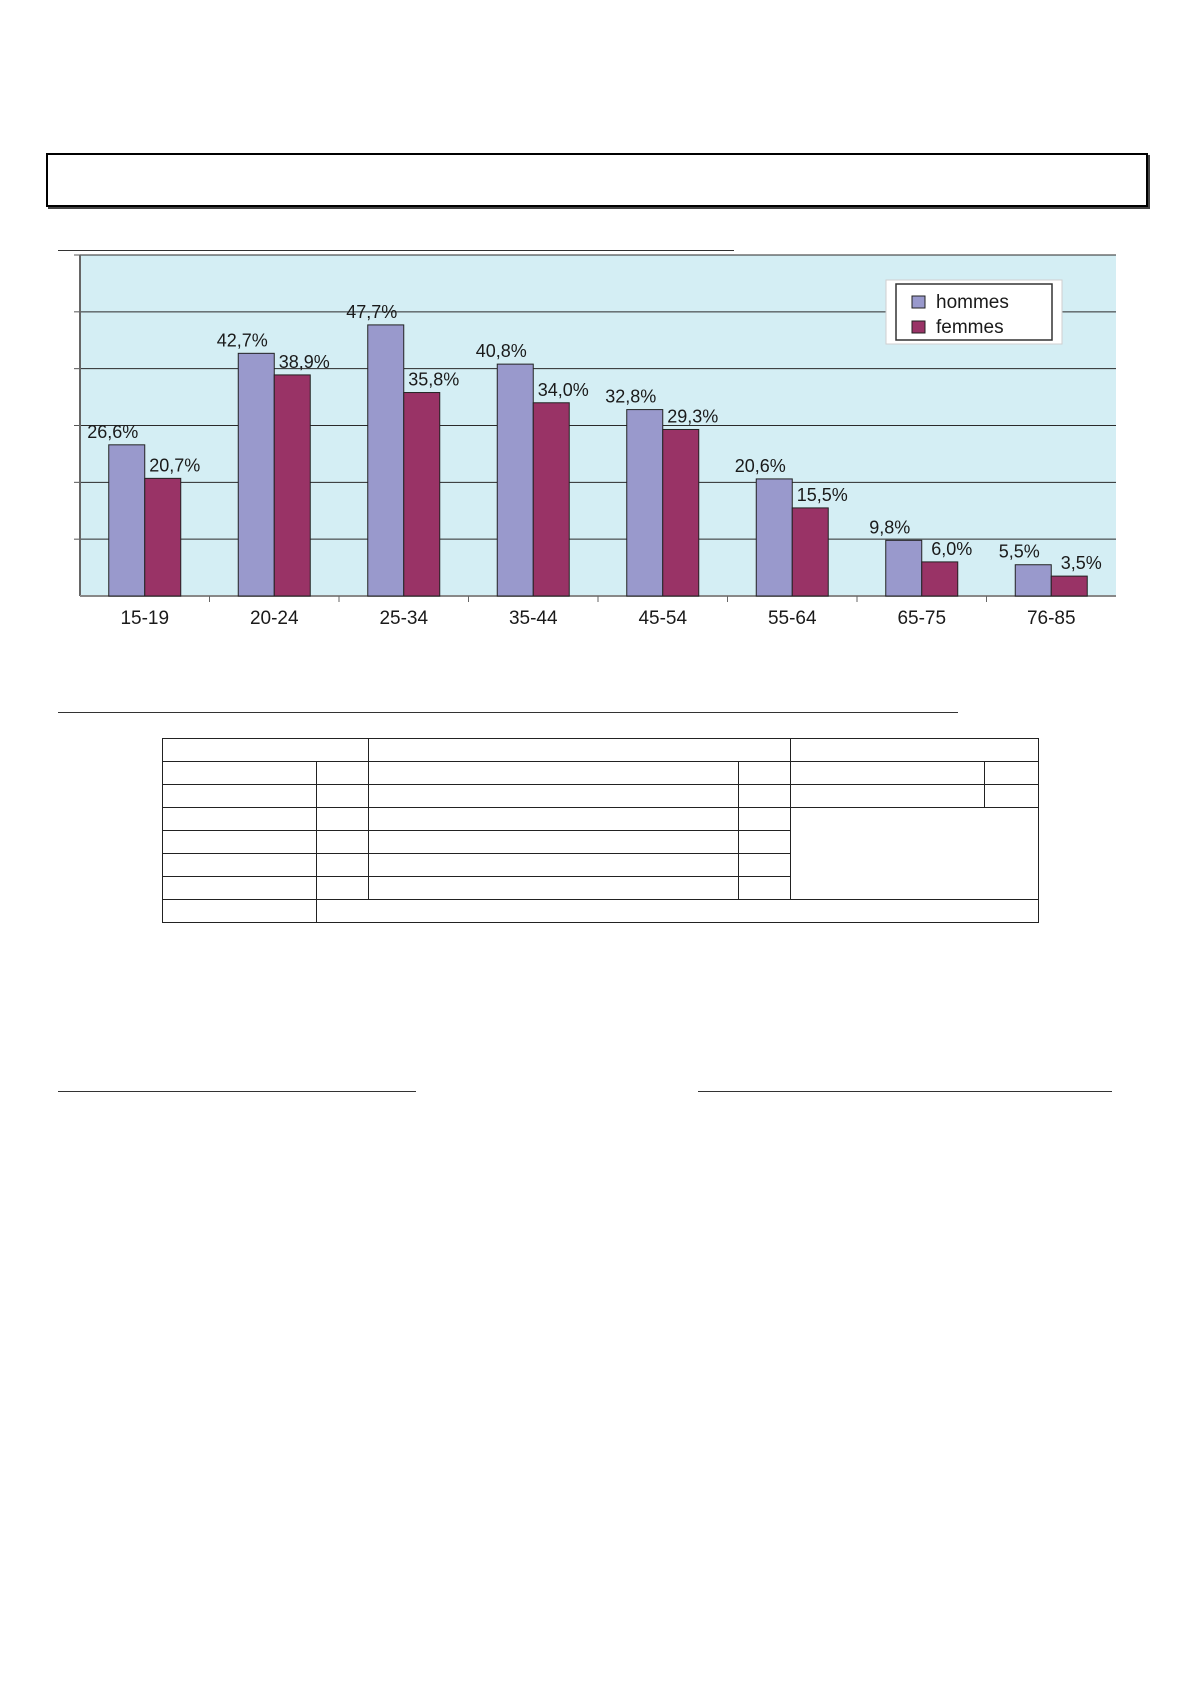 The width and height of the screenshot is (1190, 1684). Describe the element at coordinates (371, 312) in the screenshot. I see `data-label: 47,7%` at that location.